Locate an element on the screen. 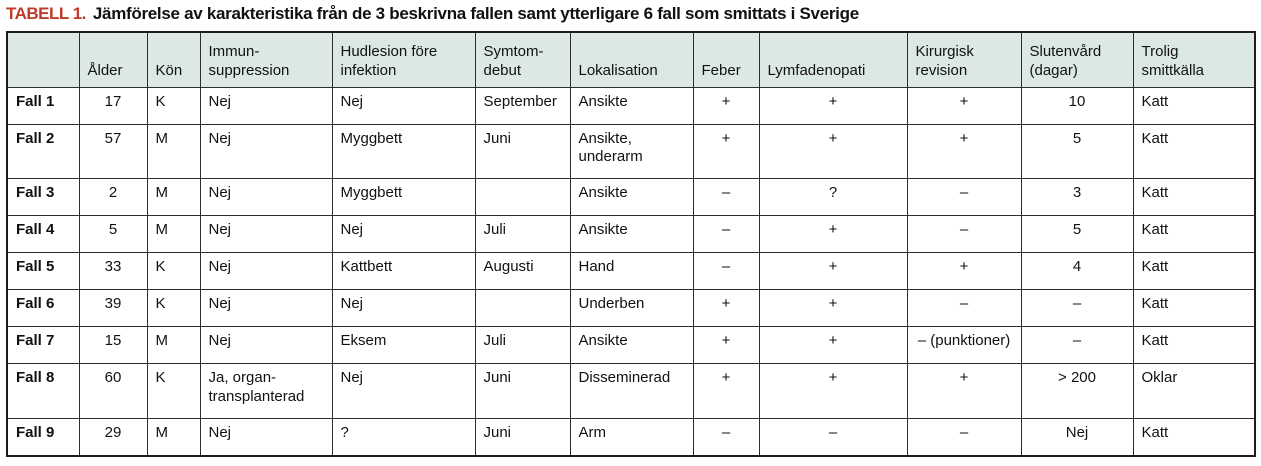 This screenshot has height=466, width=1261. header-cell-lokalisation: Lokalisation is located at coordinates (631, 59).